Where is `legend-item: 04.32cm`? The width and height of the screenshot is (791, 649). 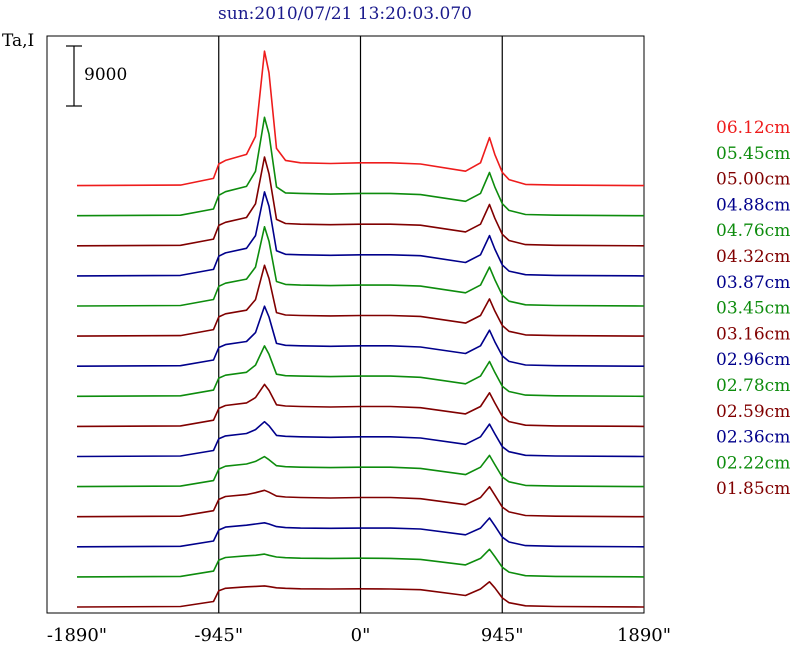 legend-item: 04.32cm is located at coordinates (753, 257).